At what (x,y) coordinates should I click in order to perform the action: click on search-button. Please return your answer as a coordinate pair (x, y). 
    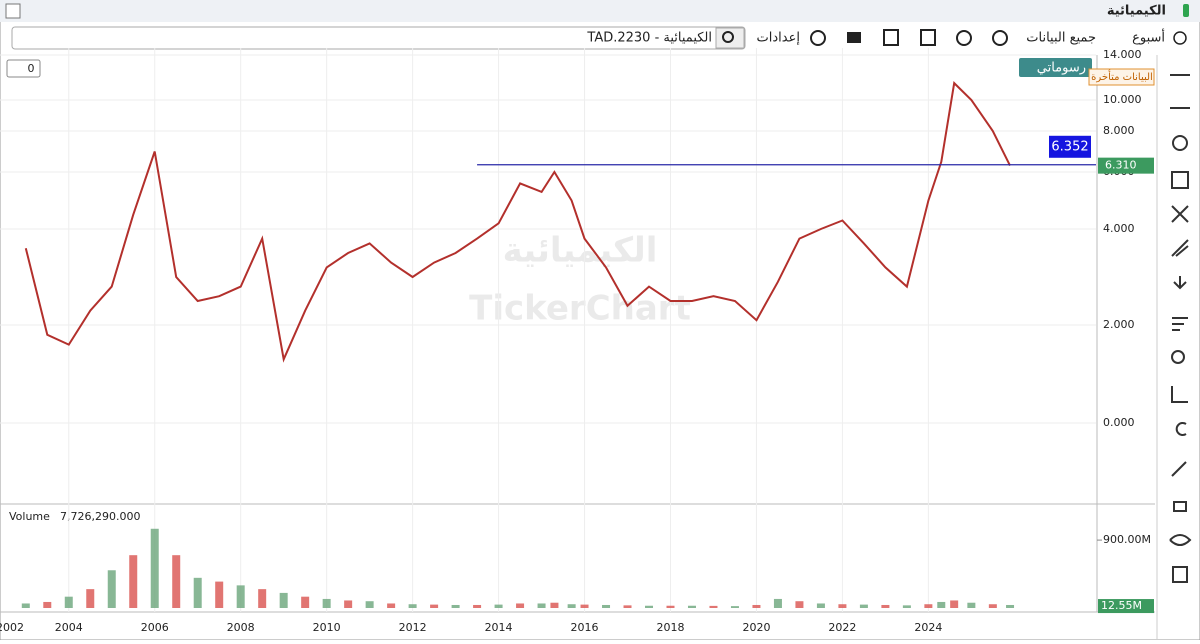
    Looking at the image, I should click on (730, 38).